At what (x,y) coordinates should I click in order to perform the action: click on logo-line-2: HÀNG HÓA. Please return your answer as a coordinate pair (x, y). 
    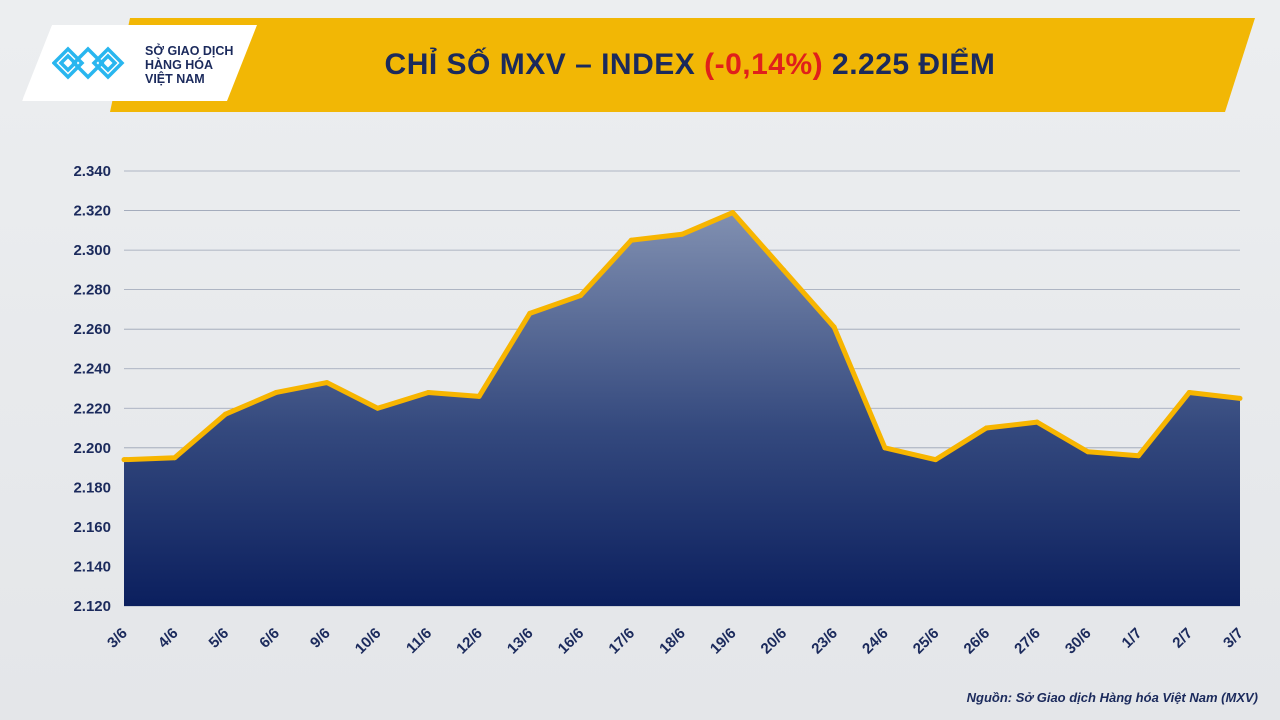
    Looking at the image, I should click on (179, 65).